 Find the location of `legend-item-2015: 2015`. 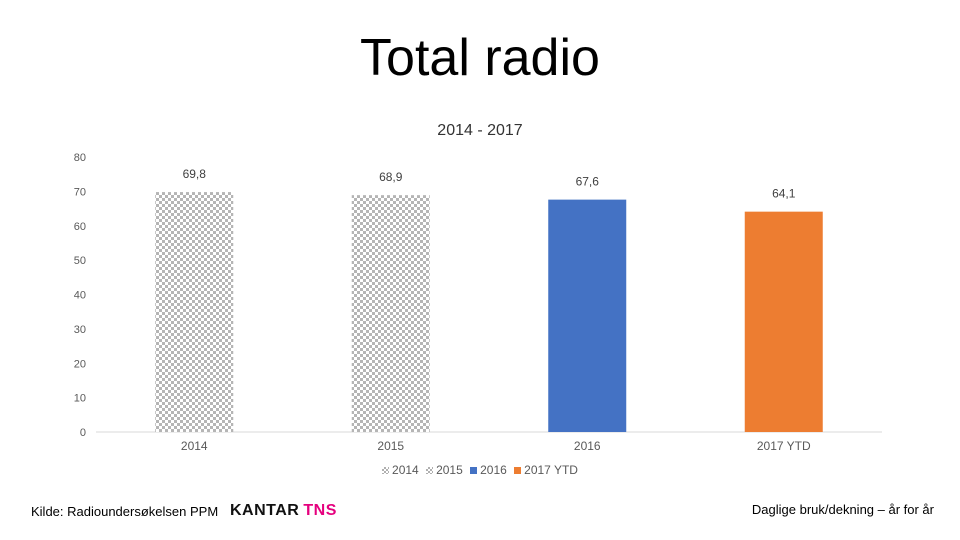

legend-item-2015: 2015 is located at coordinates (444, 470).